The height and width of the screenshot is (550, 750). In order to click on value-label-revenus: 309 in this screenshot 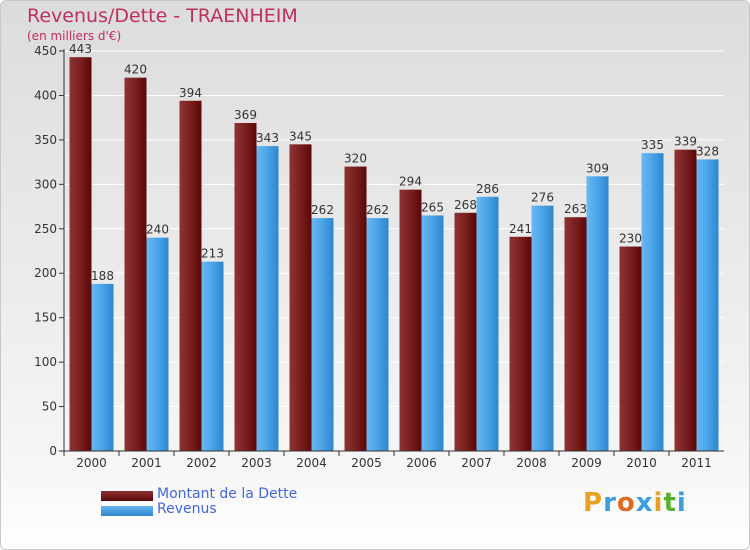, I will do `click(597, 168)`.